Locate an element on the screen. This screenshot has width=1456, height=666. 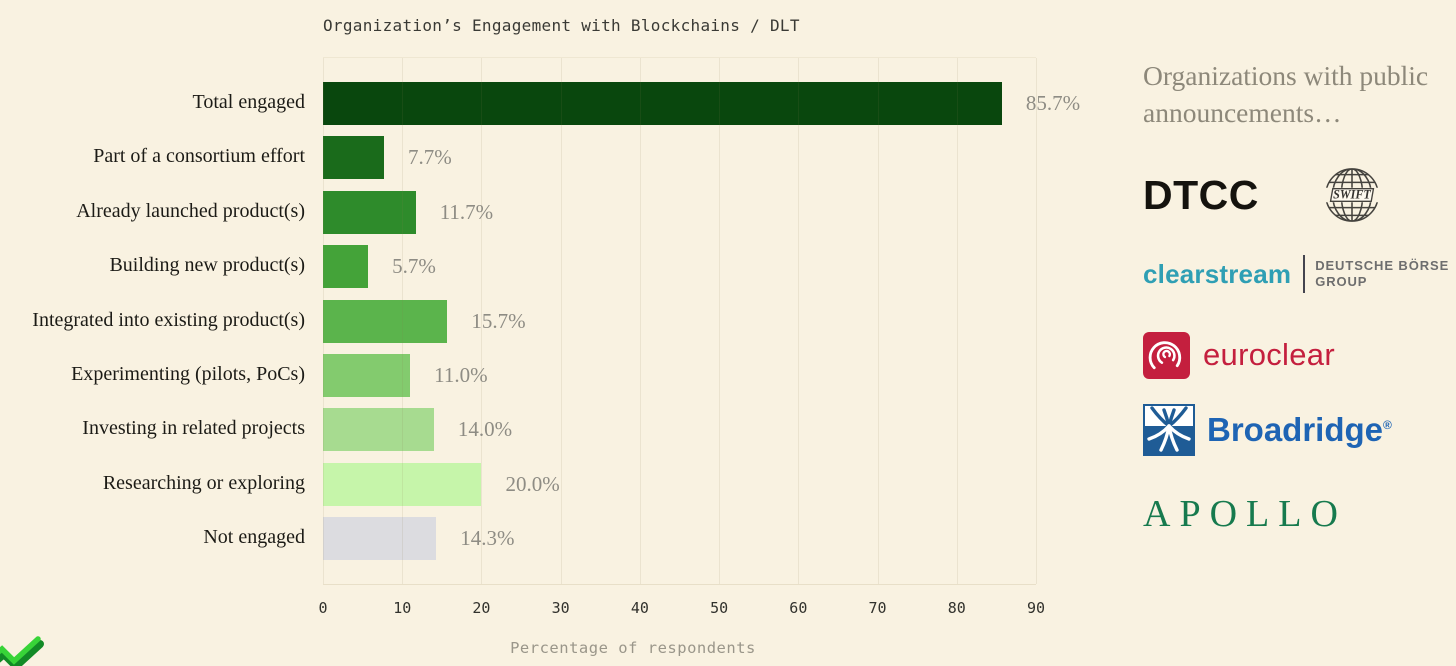
euroclear-swirl-icon is located at coordinates (1166, 355).